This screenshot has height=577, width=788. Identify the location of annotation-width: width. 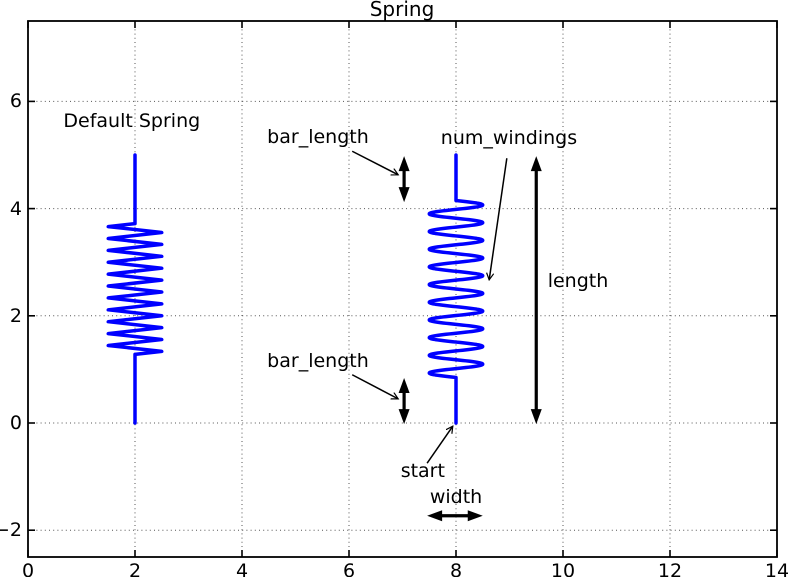
(456, 496).